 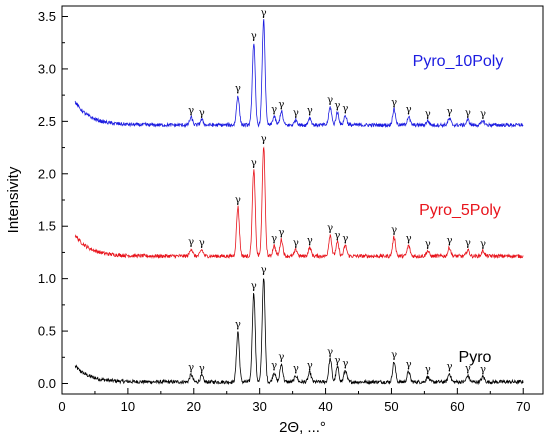 What do you see at coordinates (61, 406) in the screenshot?
I see `x-tick-label: 0` at bounding box center [61, 406].